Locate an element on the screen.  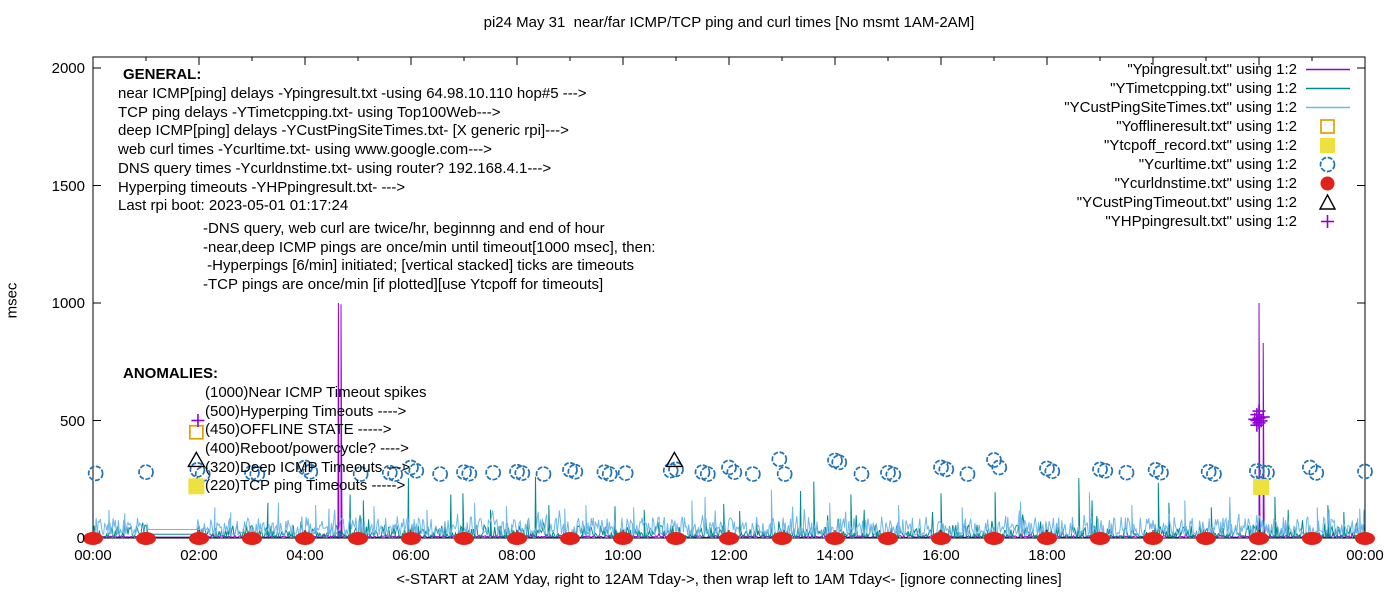
general-header: GENERAL: is located at coordinates (162, 74).